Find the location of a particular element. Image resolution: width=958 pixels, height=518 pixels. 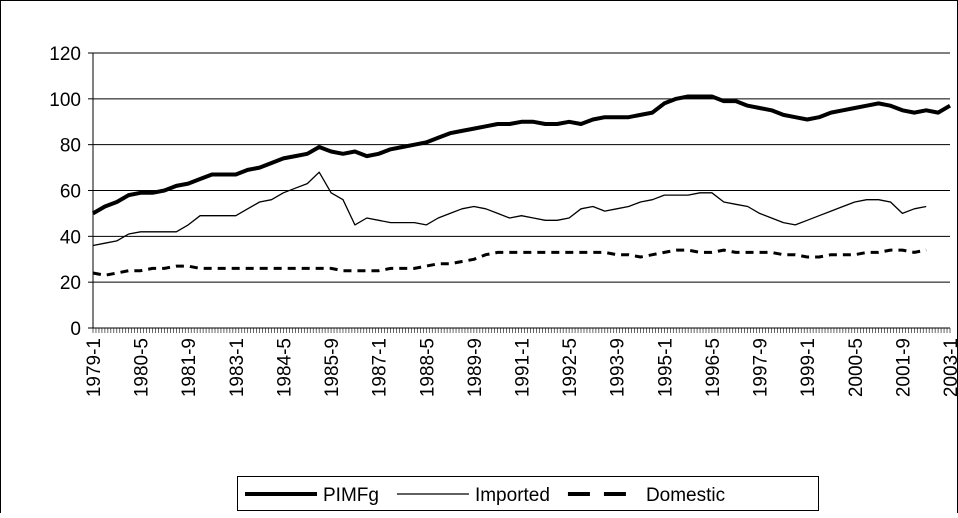

x-tick-label: 1987-1 is located at coordinates (380, 367).